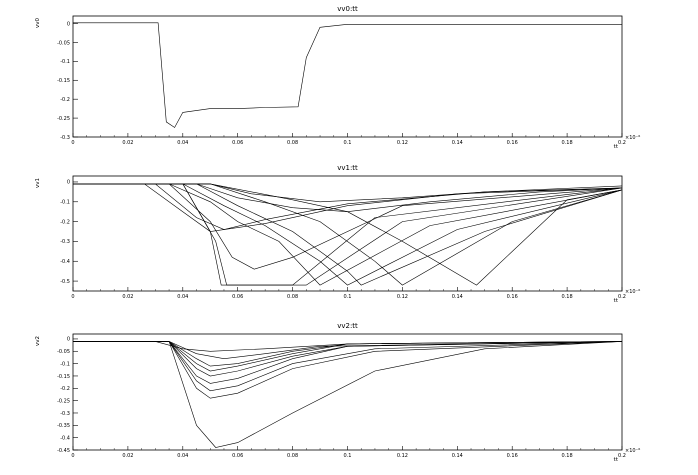 Image resolution: width=698 pixels, height=475 pixels. Describe the element at coordinates (347, 326) in the screenshot. I see `chart-title: vv2:tt` at that location.